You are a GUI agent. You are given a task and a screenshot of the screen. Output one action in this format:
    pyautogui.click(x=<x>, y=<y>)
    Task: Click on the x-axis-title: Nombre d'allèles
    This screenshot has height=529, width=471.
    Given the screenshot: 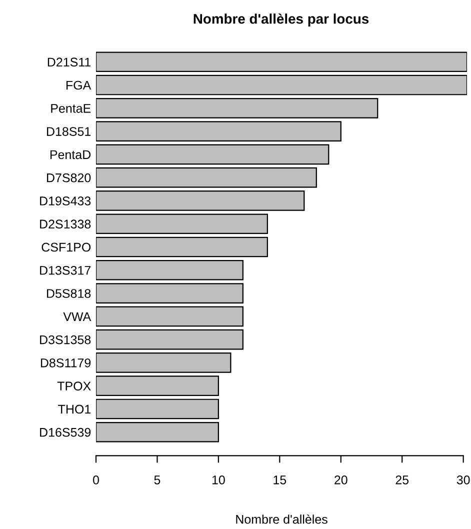 What is the action you would take?
    pyautogui.click(x=282, y=519)
    